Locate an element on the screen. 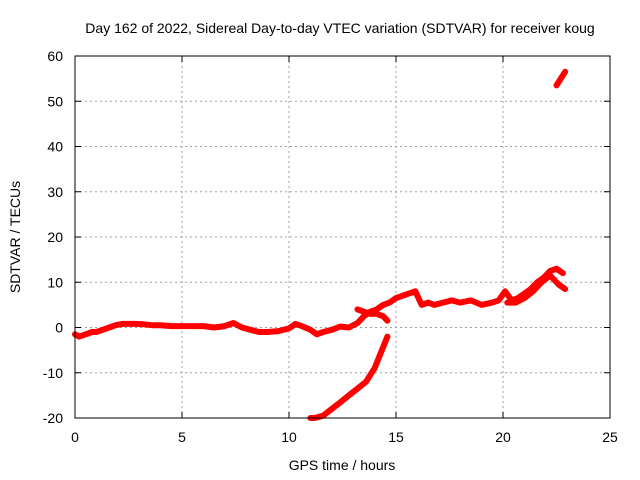 This screenshot has height=480, width=640. y-tick-label: 40 is located at coordinates (55, 147).